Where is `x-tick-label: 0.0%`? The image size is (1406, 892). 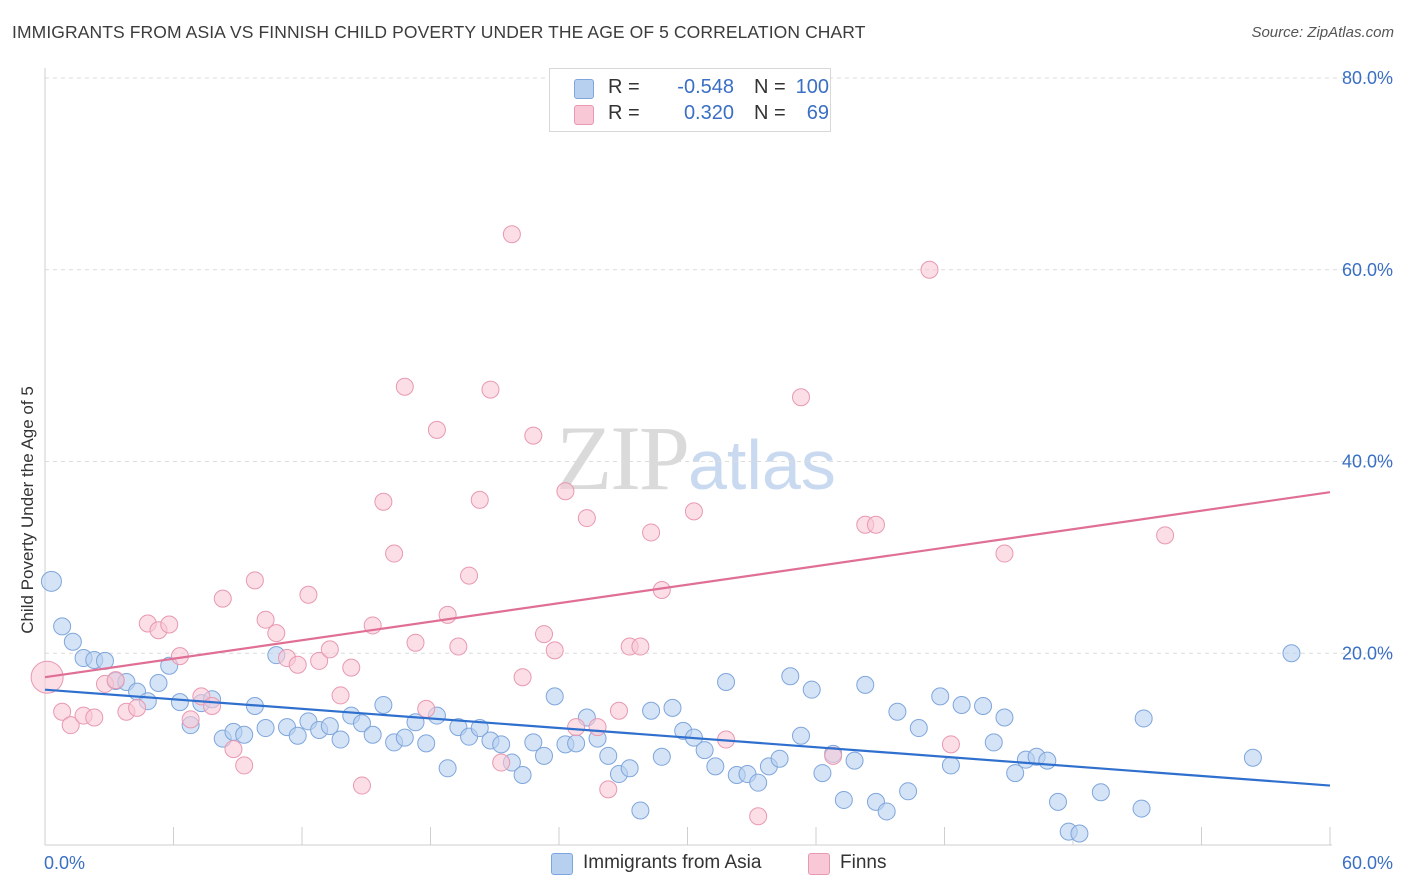 x-tick-label: 0.0% is located at coordinates (64, 863).